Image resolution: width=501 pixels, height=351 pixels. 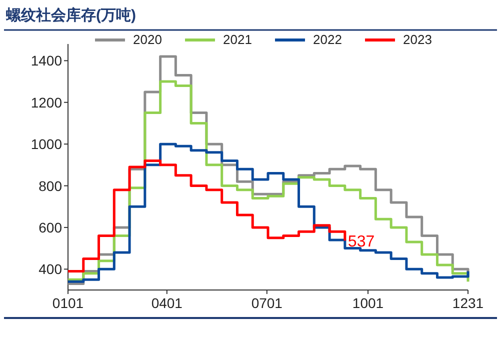 I want to click on legend-label: 2020, so click(x=147, y=39).